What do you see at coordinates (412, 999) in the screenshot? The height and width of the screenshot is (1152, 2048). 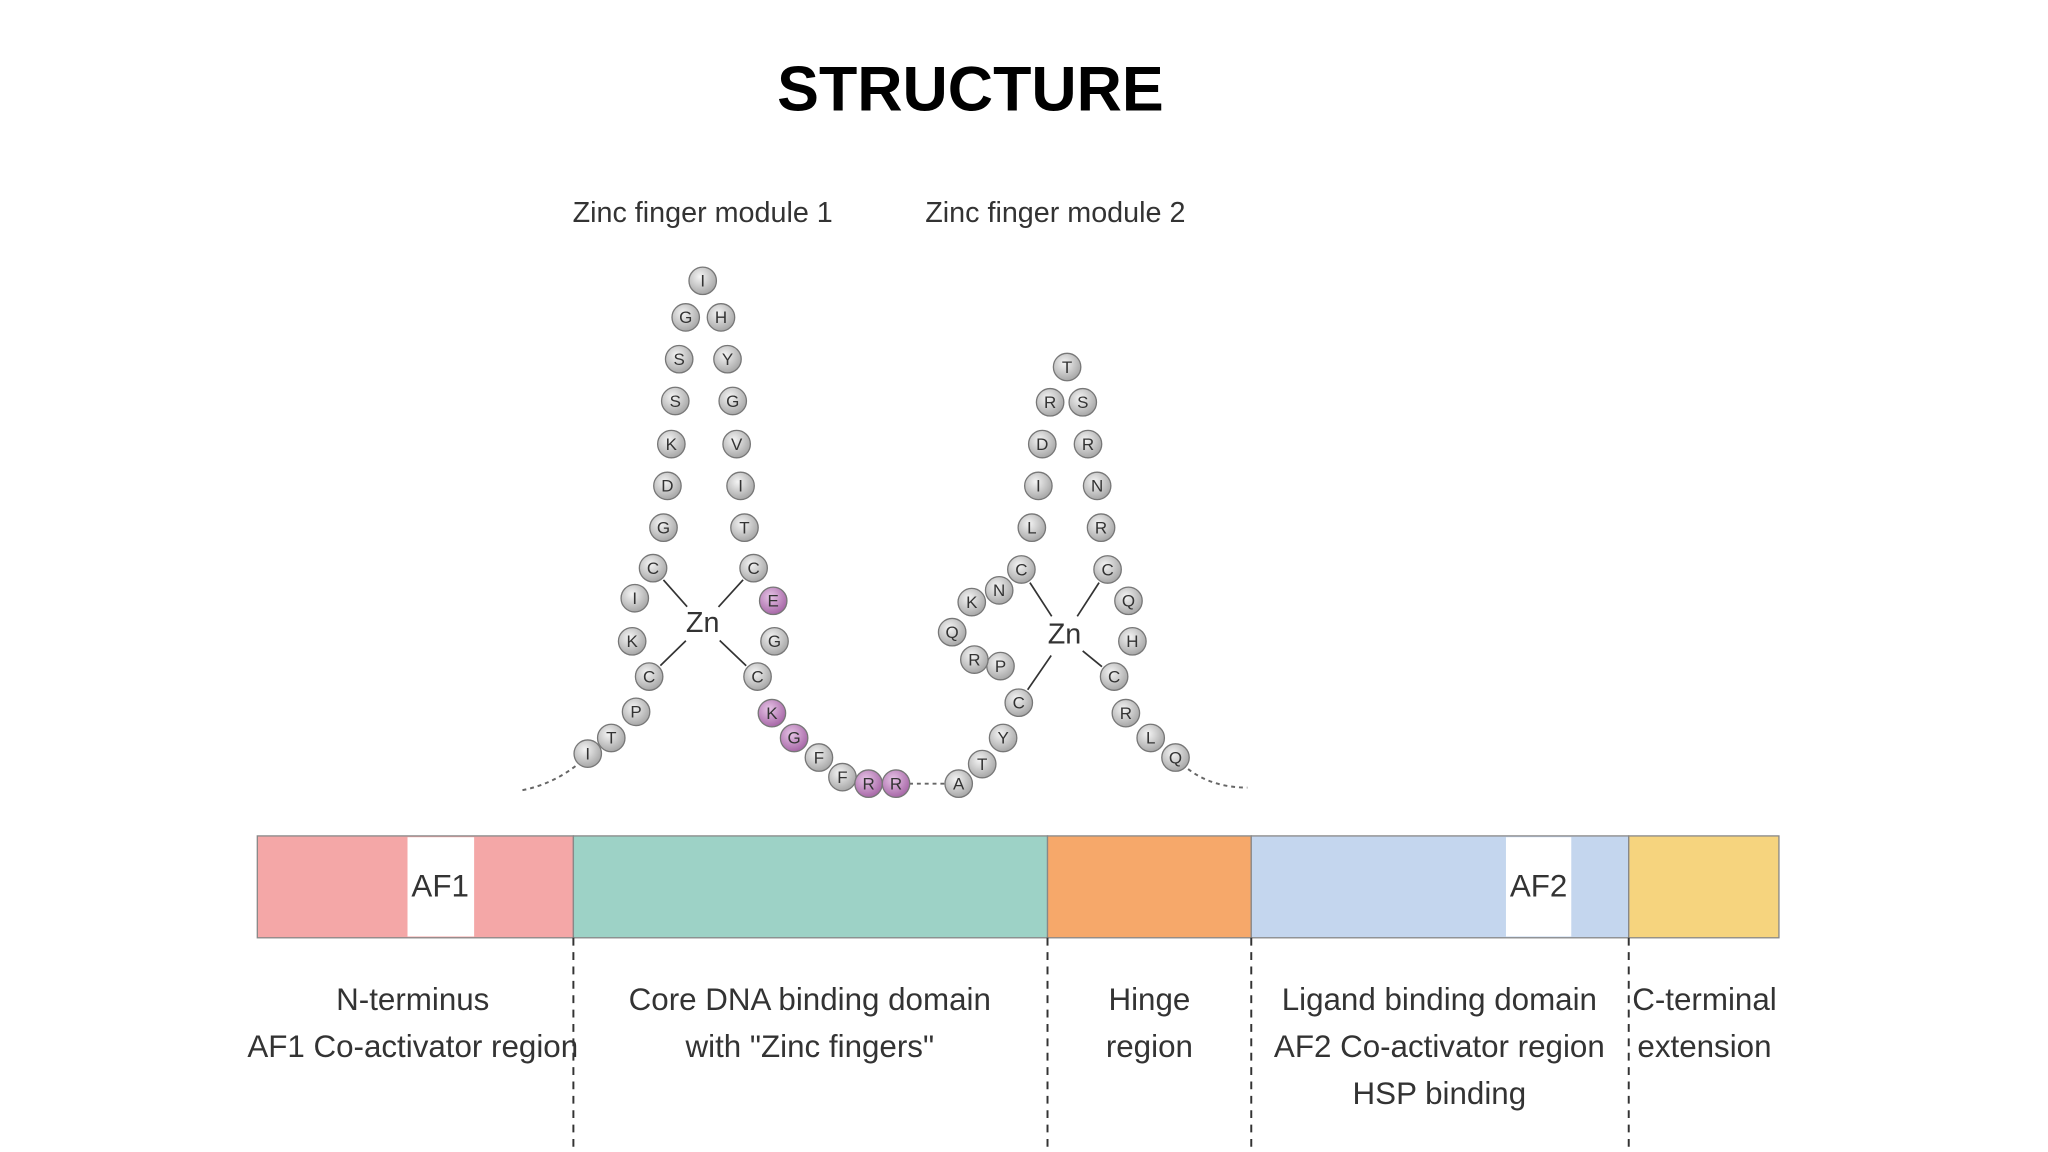 I see `region-label: N-terminus` at bounding box center [412, 999].